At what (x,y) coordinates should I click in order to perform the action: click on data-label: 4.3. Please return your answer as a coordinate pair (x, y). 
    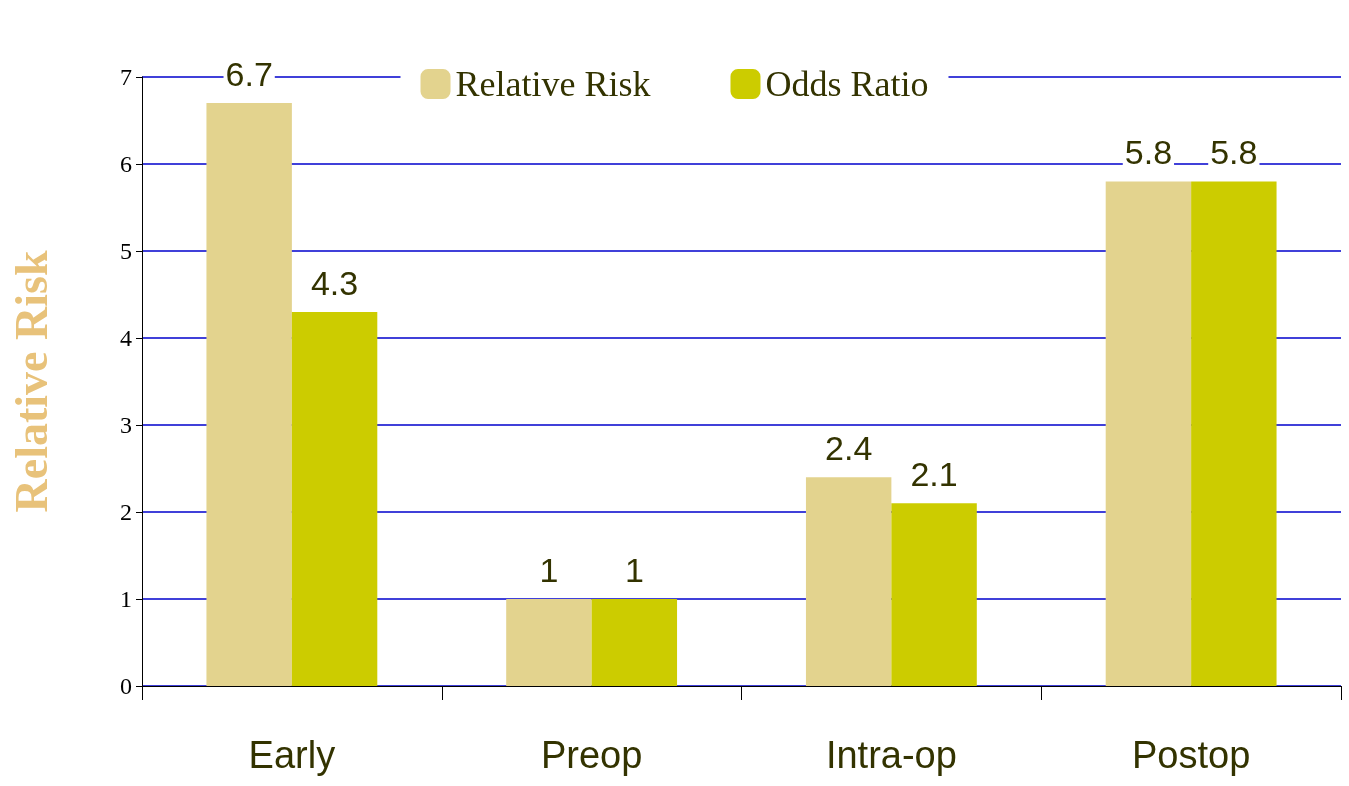
    Looking at the image, I should click on (334, 282).